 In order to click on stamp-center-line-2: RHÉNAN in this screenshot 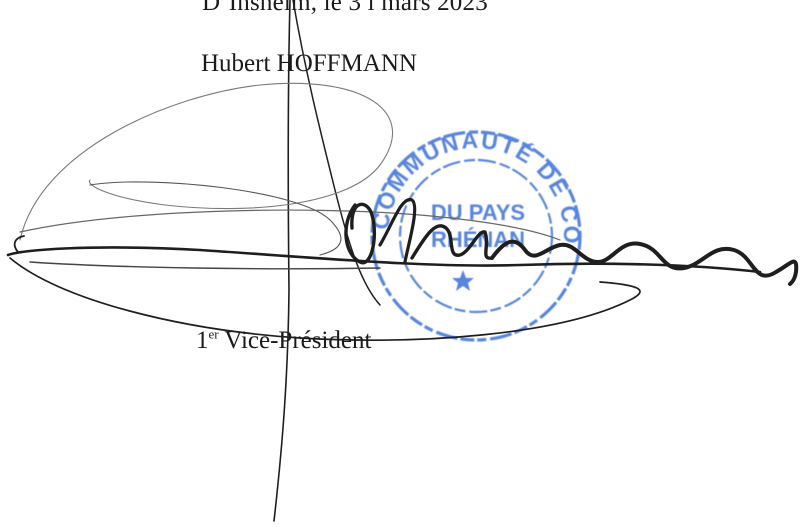, I will do `click(478, 239)`.